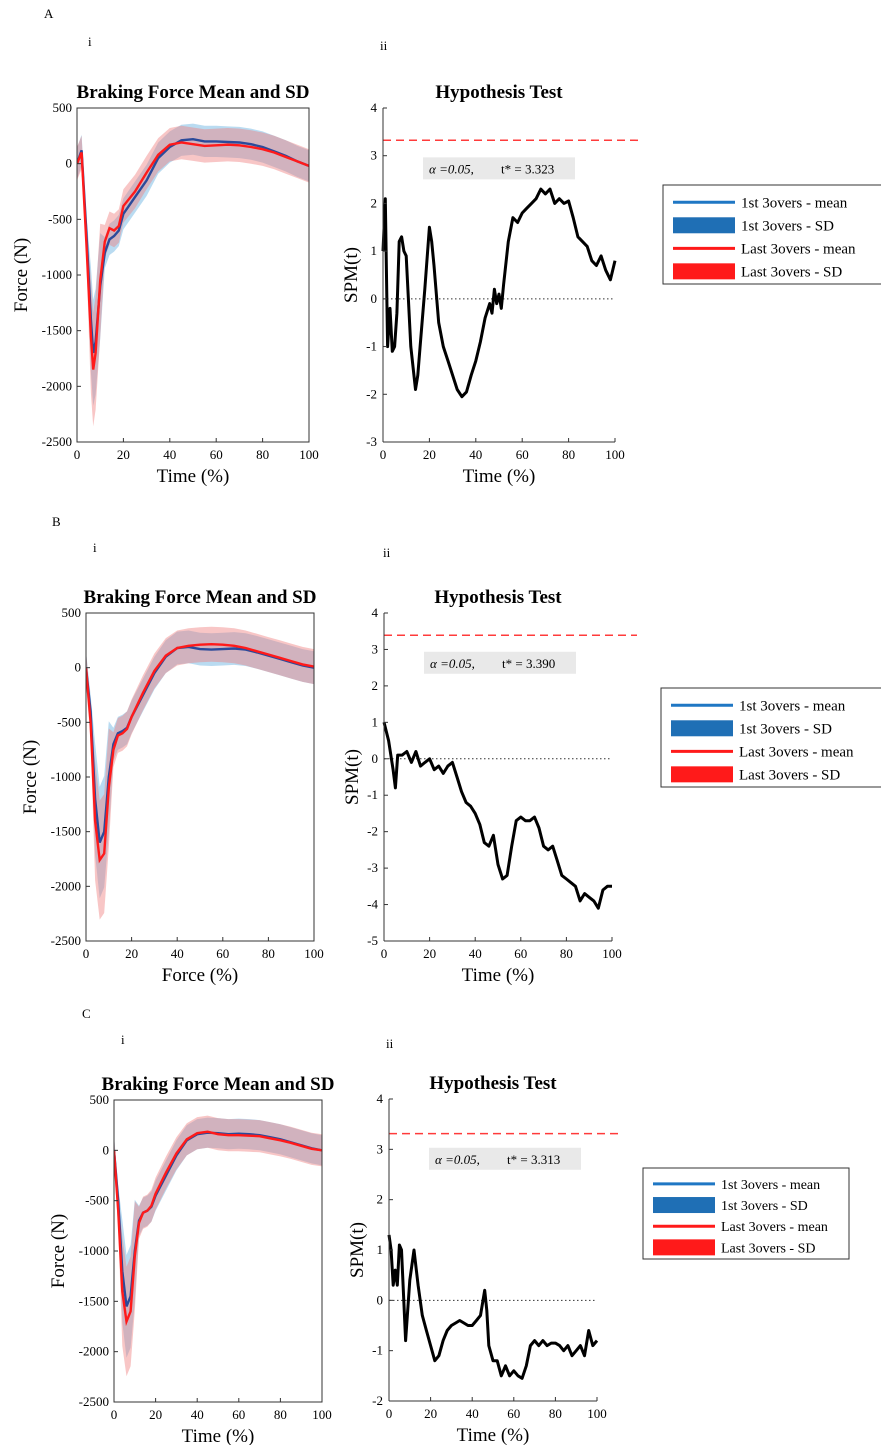  Describe the element at coordinates (371, 441) in the screenshot. I see `y-tick-label: -3` at that location.